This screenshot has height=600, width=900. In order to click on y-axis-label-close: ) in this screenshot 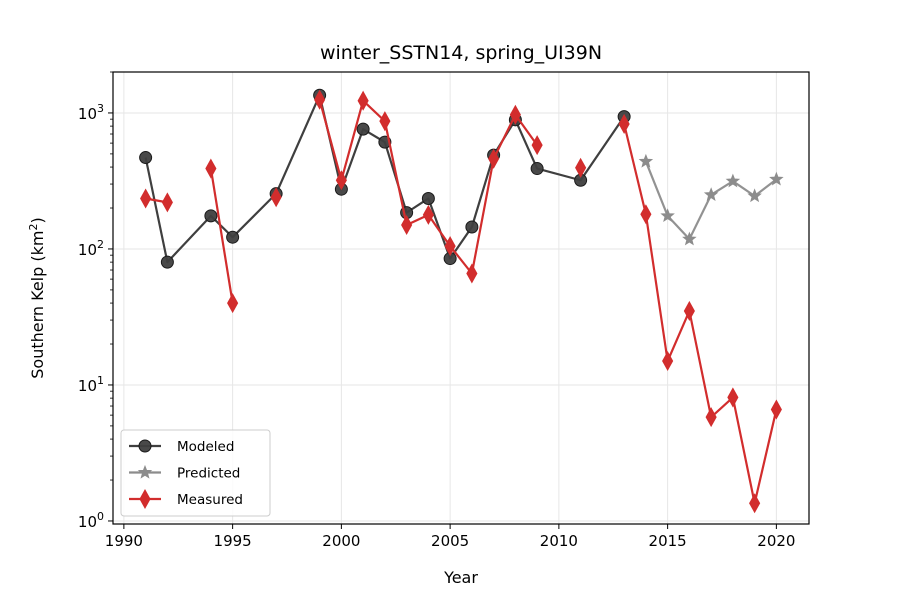, I will do `click(37, 220)`.